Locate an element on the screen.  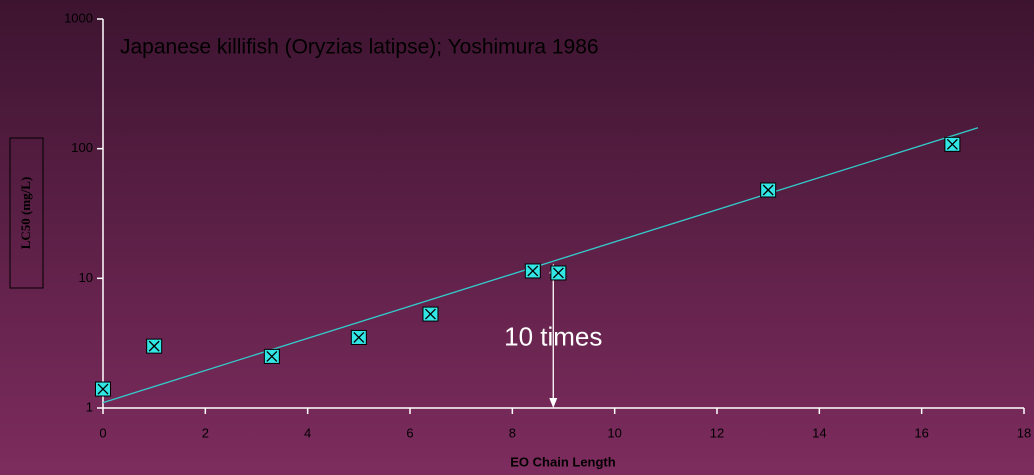
annotation-text: 10 times is located at coordinates (553, 337).